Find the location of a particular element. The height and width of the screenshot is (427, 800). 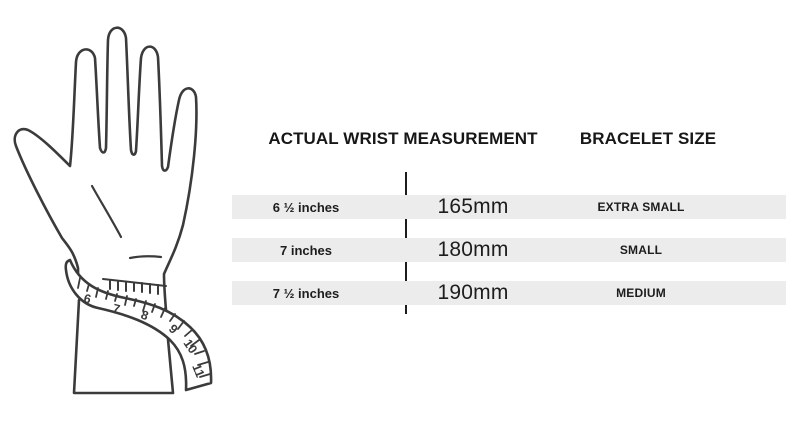

wrist-inches-value: 7 ½ inches is located at coordinates (306, 293).